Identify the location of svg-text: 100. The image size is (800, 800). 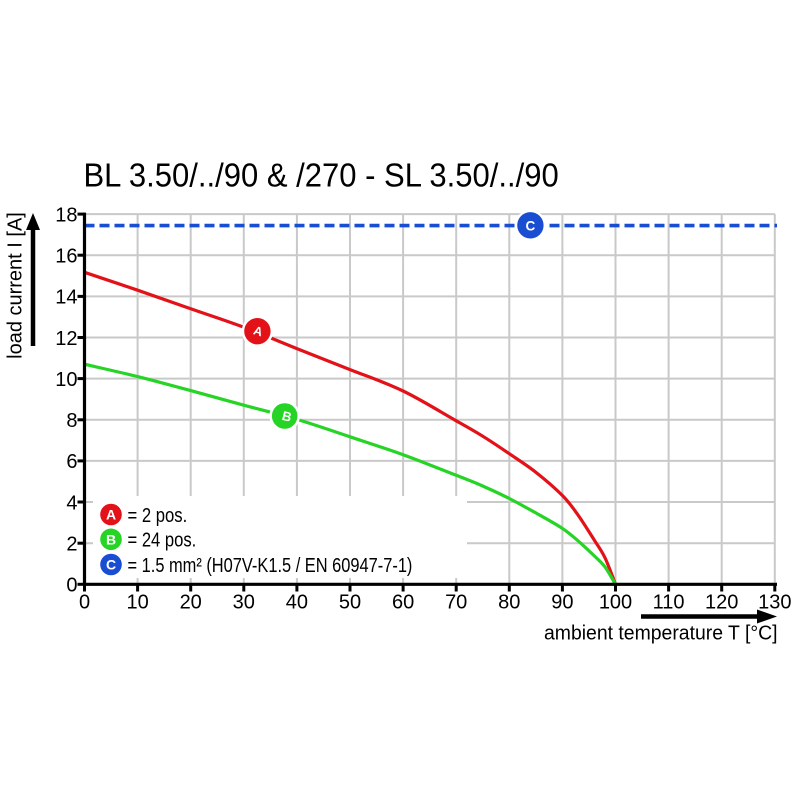
(615, 603).